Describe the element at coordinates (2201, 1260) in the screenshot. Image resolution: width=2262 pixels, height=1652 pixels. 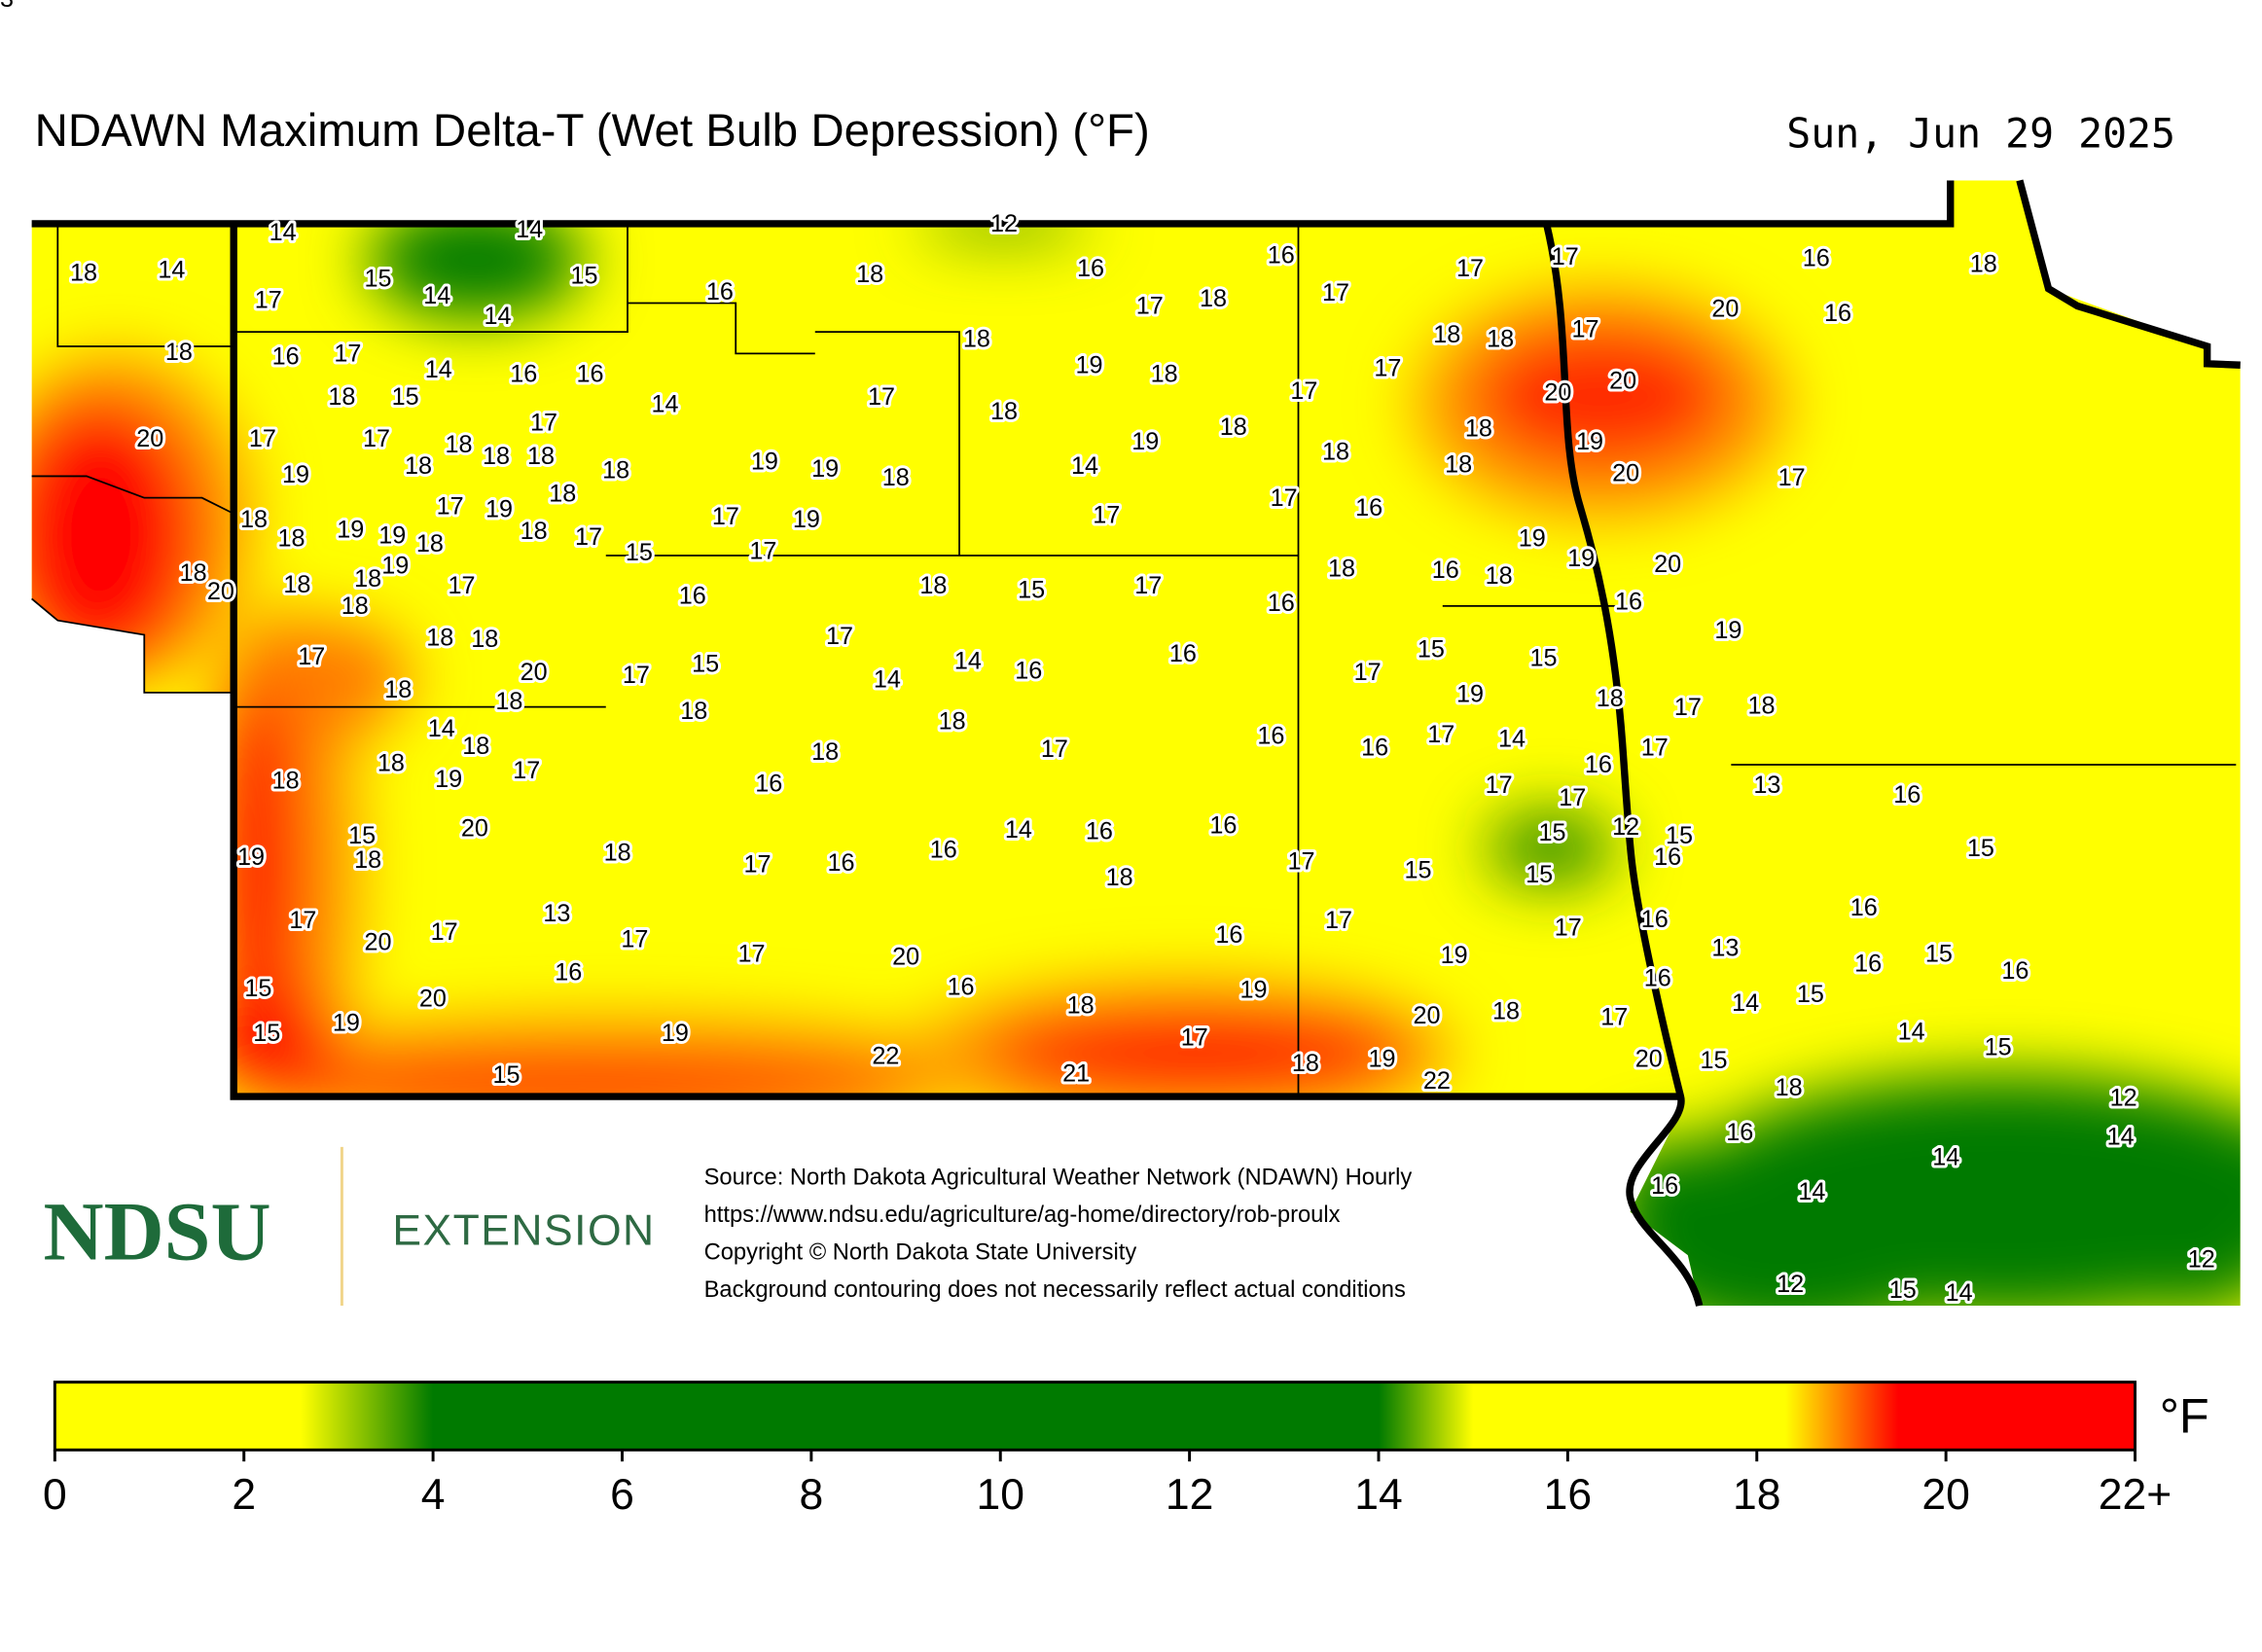
I see `station-value: 12` at that location.